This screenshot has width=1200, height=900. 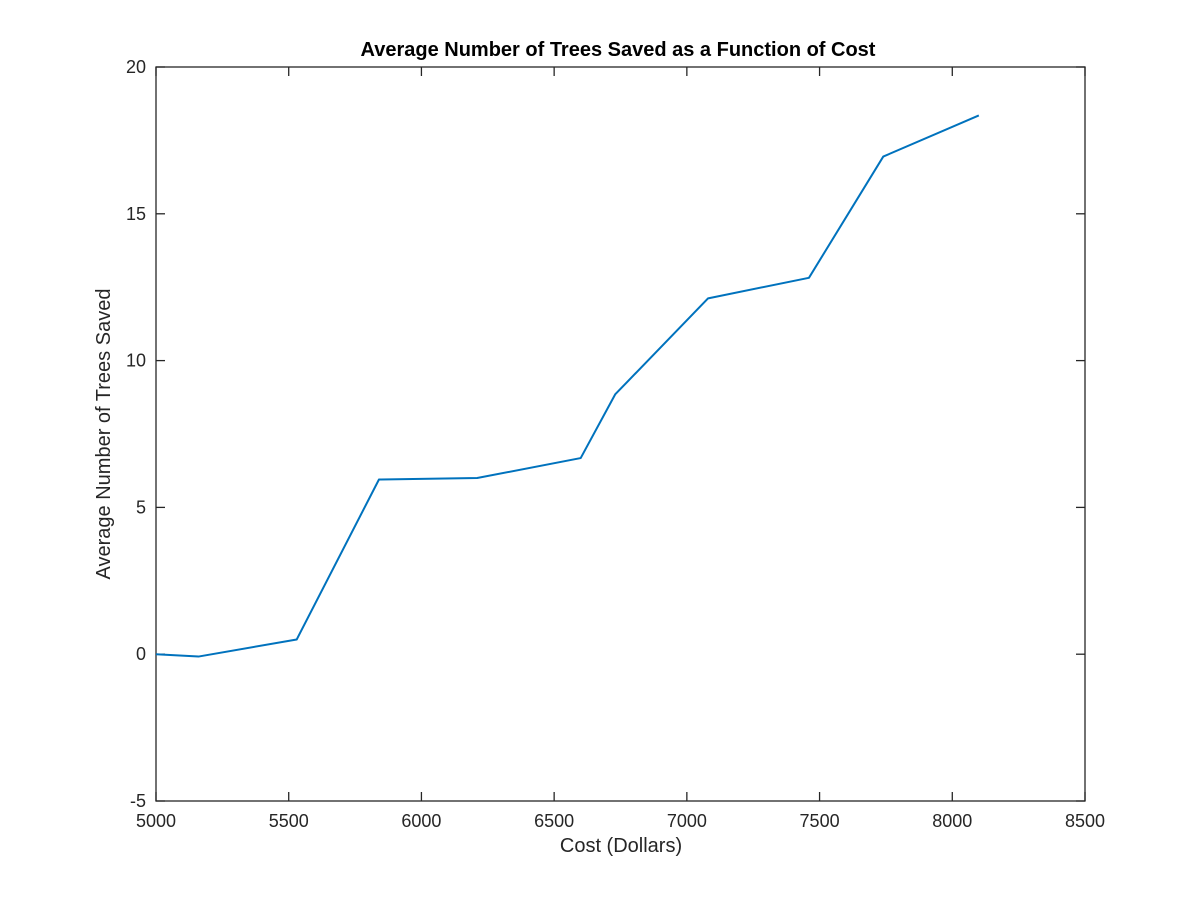 What do you see at coordinates (104, 434) in the screenshot?
I see `y-axis-label: Average Number of Trees Saved` at bounding box center [104, 434].